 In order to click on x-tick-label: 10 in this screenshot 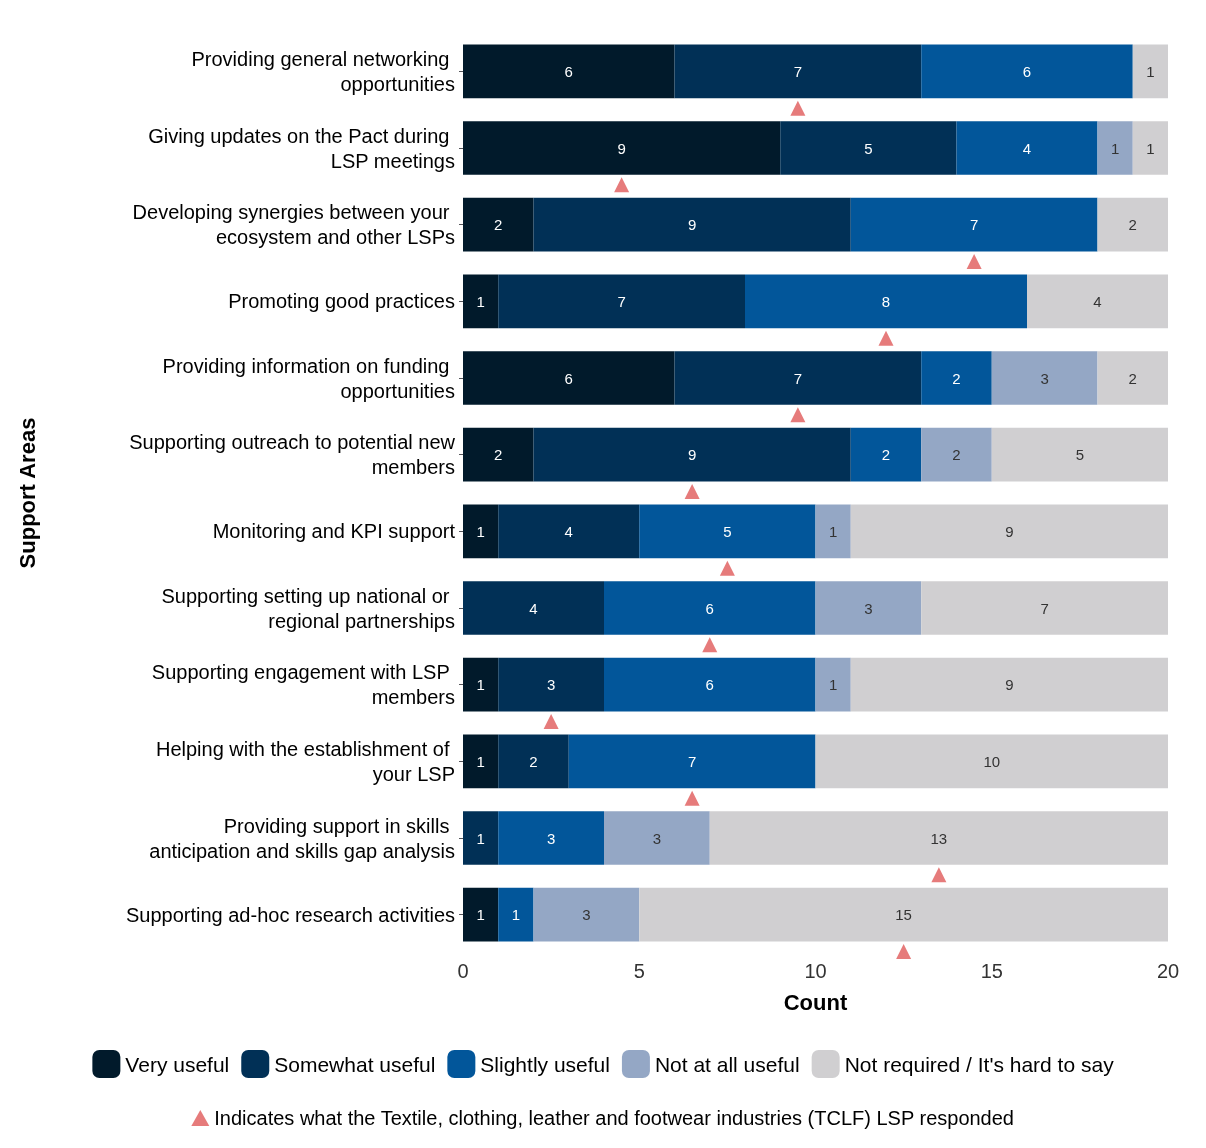, I will do `click(815, 971)`.